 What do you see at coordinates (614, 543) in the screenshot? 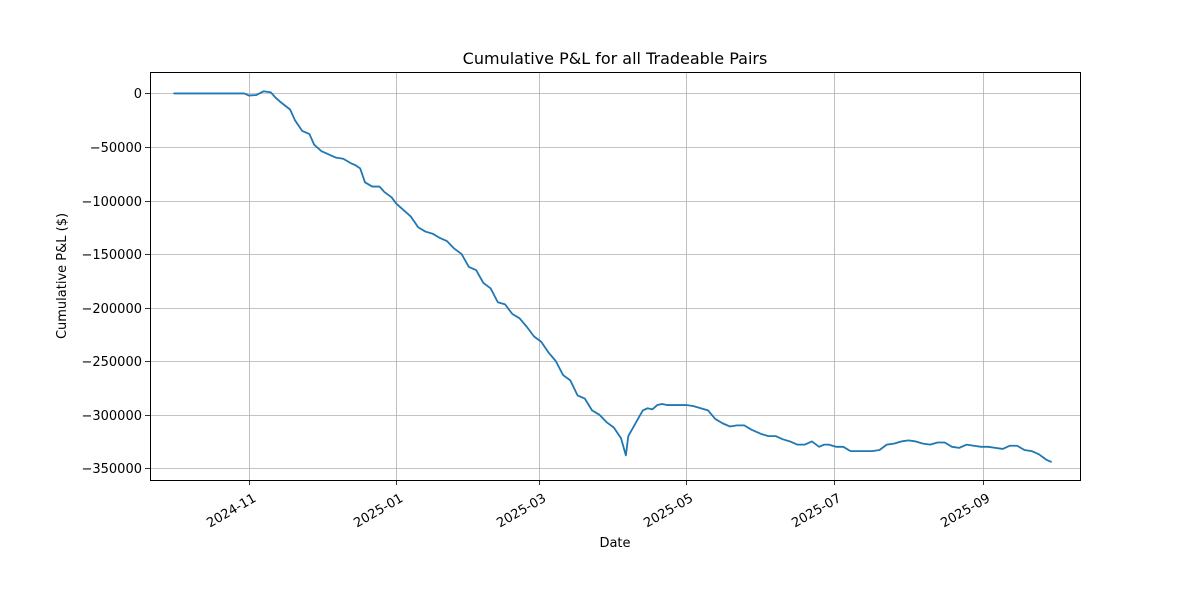
I see `x-axis-label: Date` at bounding box center [614, 543].